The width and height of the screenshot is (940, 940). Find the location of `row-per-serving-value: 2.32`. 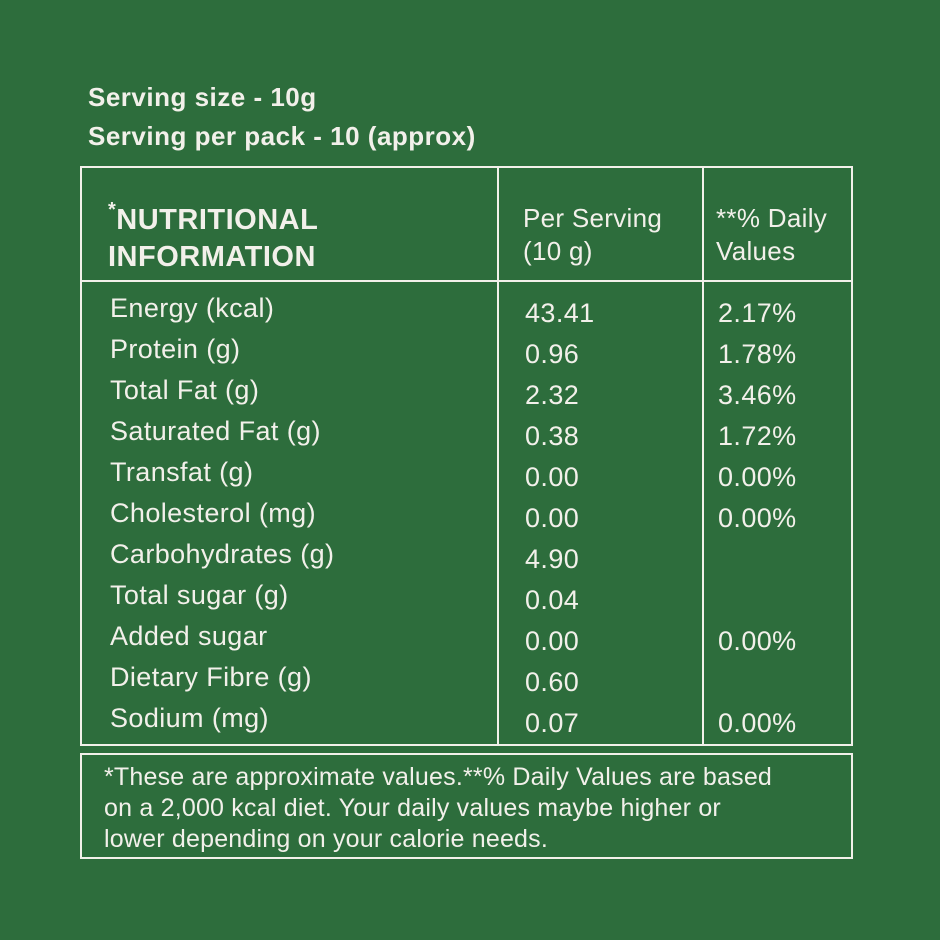

row-per-serving-value: 2.32 is located at coordinates (552, 395).